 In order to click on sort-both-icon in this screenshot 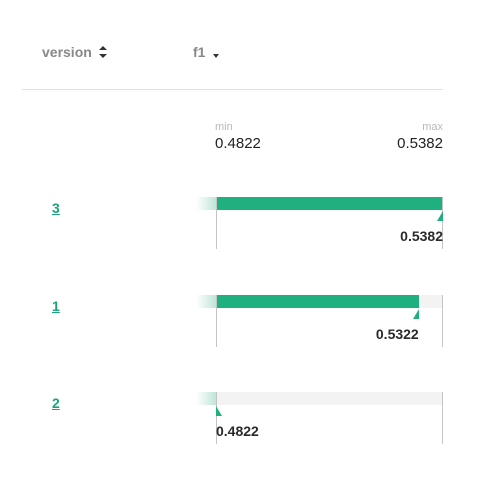, I will do `click(102, 52)`.